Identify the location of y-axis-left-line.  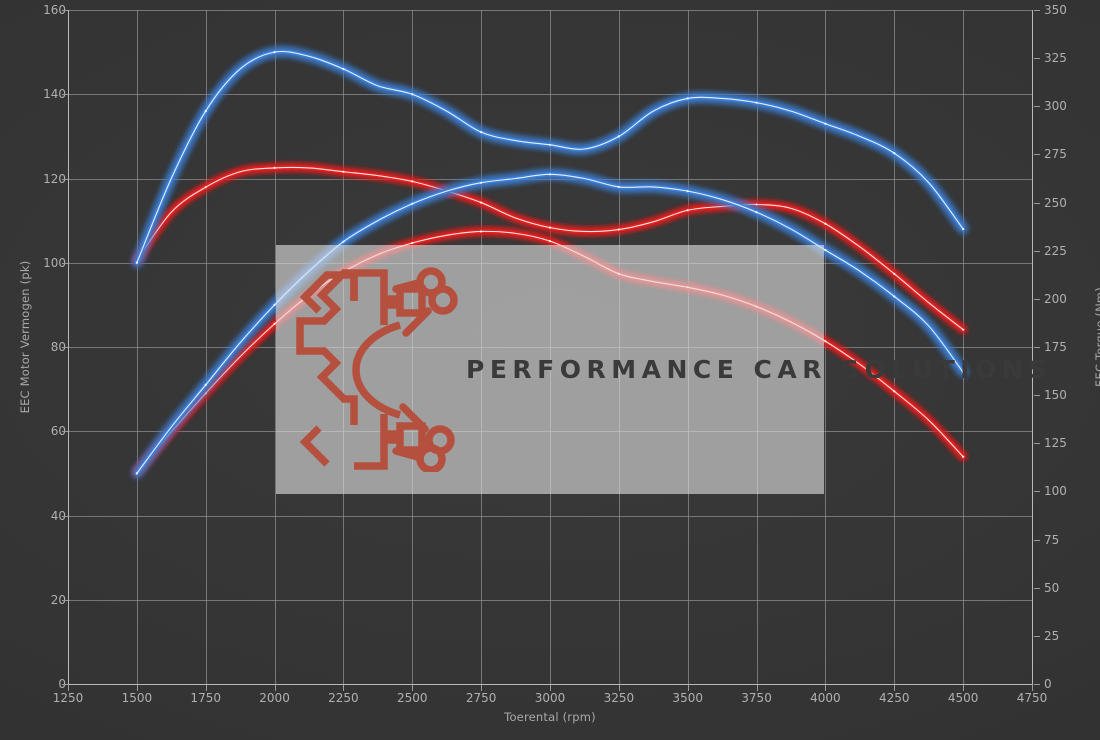
(68, 347).